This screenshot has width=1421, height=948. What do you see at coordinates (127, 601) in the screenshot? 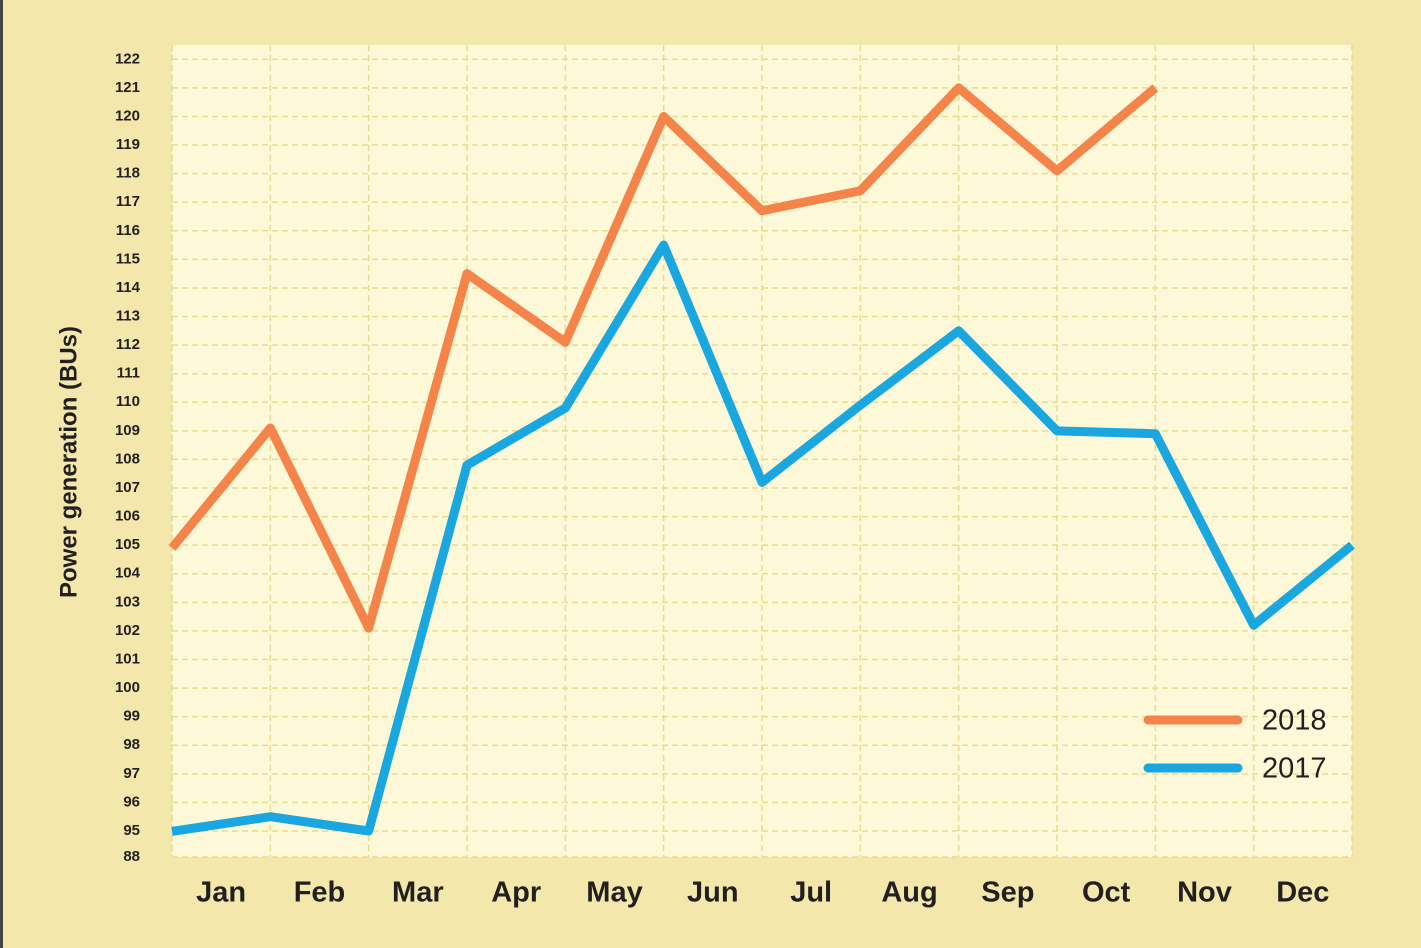
I see `y-tick-label: 103` at bounding box center [127, 601].